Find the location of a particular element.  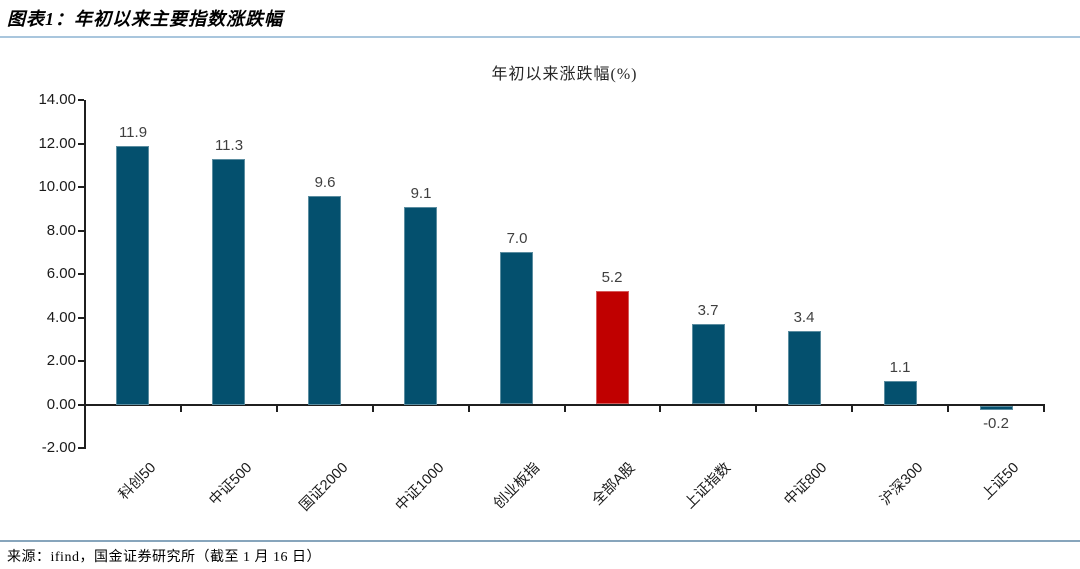

bar-value-label: 11.3 is located at coordinates (229, 145).